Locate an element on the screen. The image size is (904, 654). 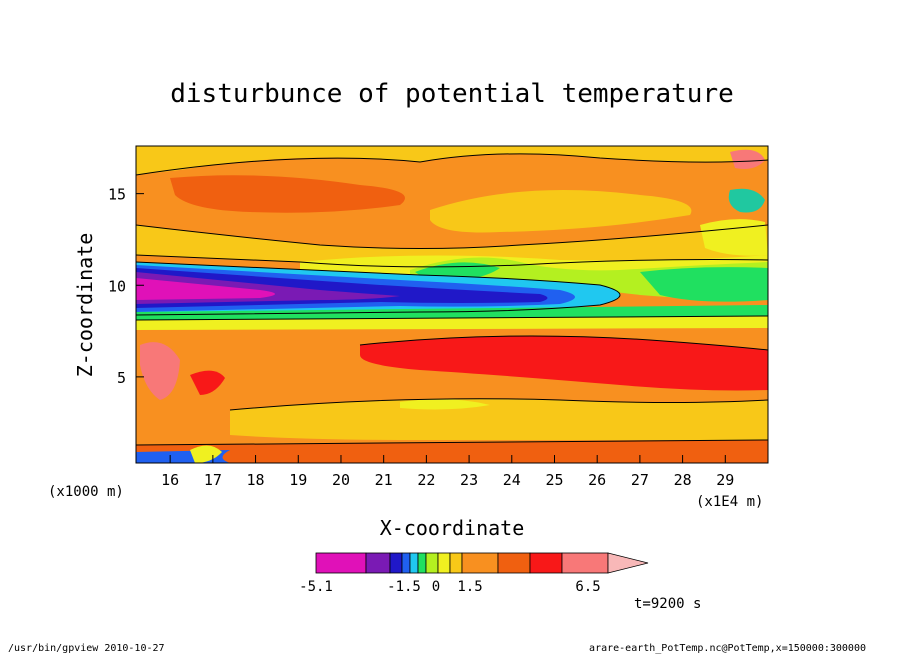
colorbar is located at coordinates (482, 563).